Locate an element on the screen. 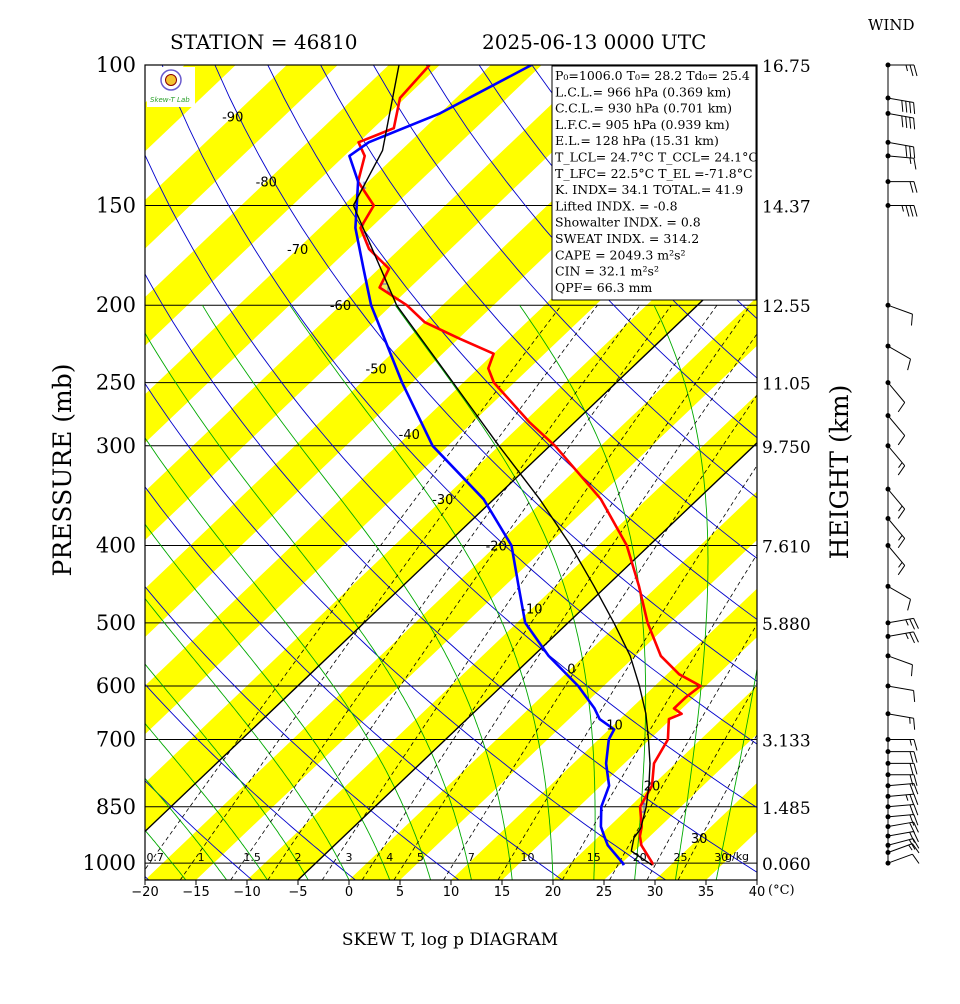 This screenshot has width=960, height=1004. x-tick-label: −20 is located at coordinates (144, 892).